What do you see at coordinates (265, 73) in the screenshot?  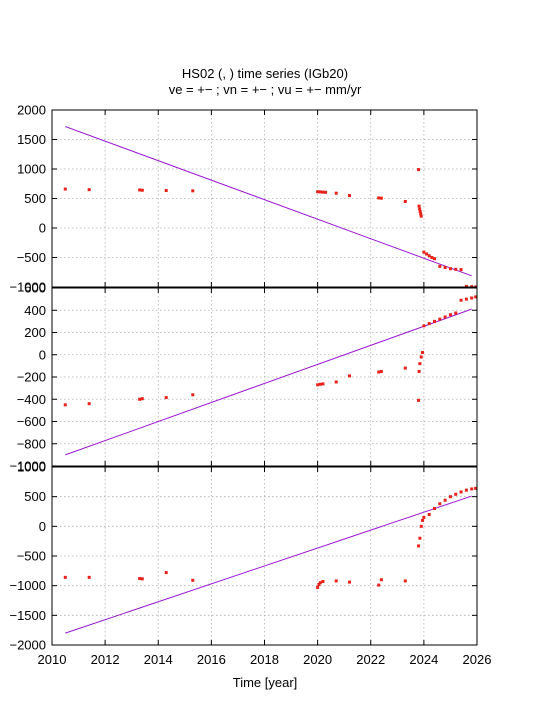 I see `chart-title: HS02 (, ) time series (IGb20)` at bounding box center [265, 73].